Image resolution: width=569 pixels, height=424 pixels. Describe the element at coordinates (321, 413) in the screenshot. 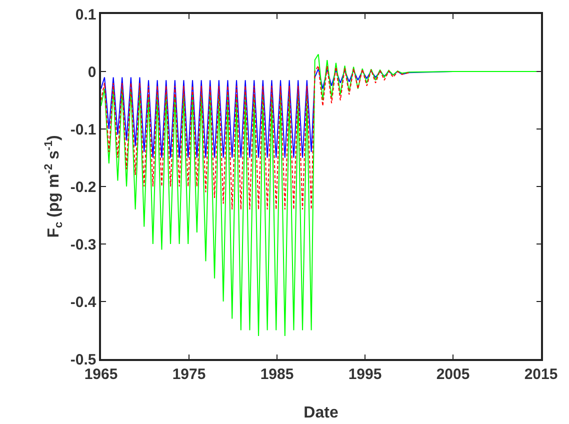

I see `x-axis-title: Date` at that location.